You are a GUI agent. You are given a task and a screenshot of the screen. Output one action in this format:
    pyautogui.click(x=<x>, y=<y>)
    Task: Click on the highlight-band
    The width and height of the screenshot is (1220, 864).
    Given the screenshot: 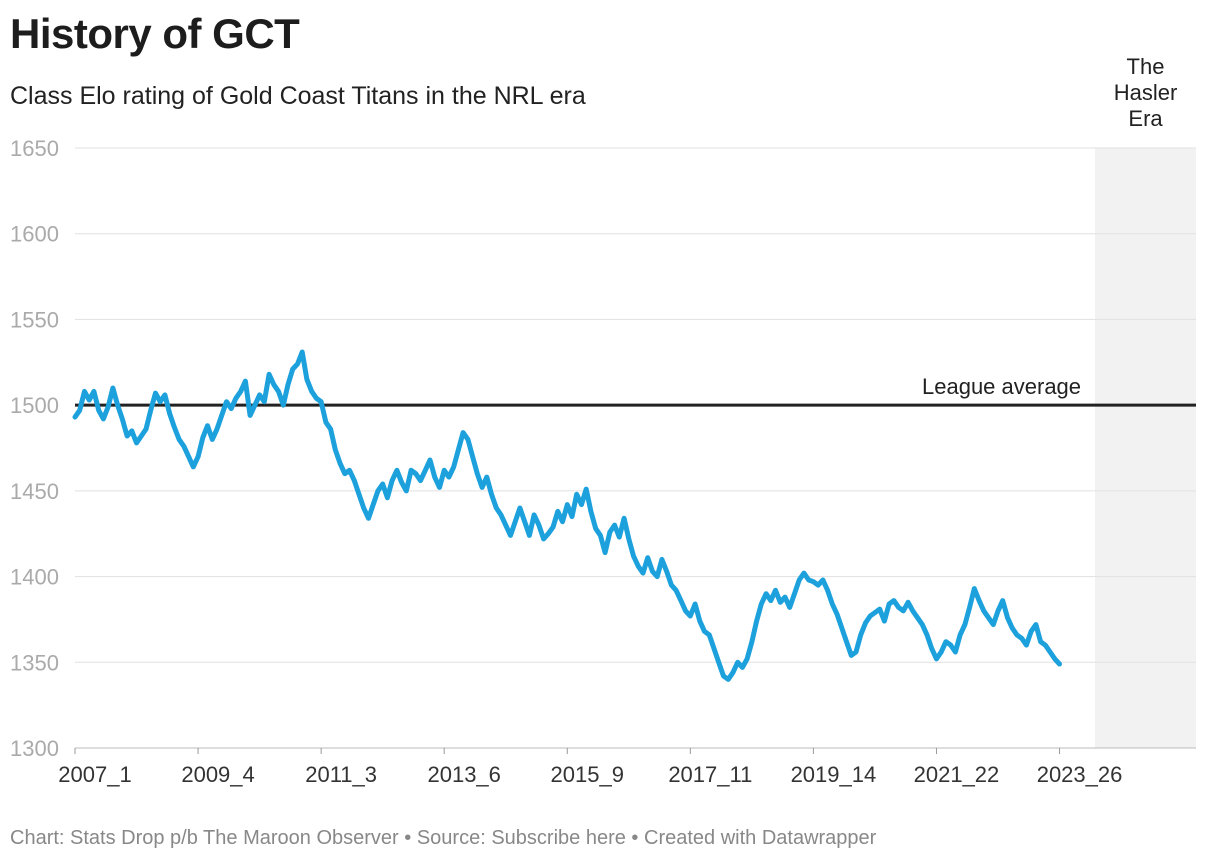 What is the action you would take?
    pyautogui.click(x=1145, y=448)
    